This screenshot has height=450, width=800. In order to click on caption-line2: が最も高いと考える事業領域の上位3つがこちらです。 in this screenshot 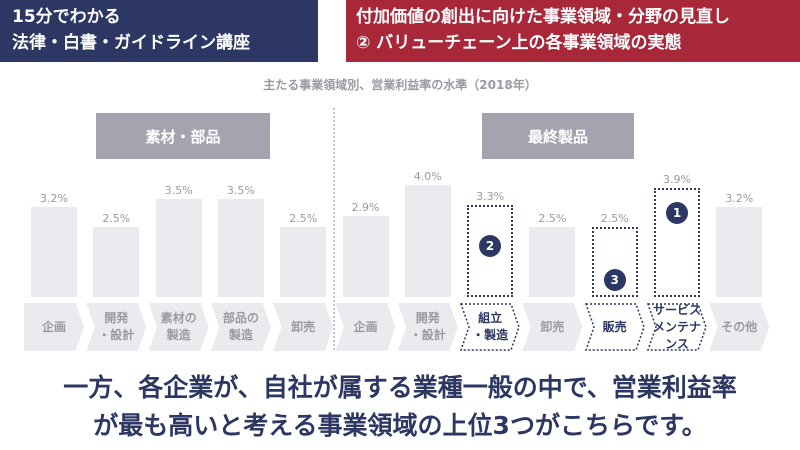, I will do `click(400, 425)`.